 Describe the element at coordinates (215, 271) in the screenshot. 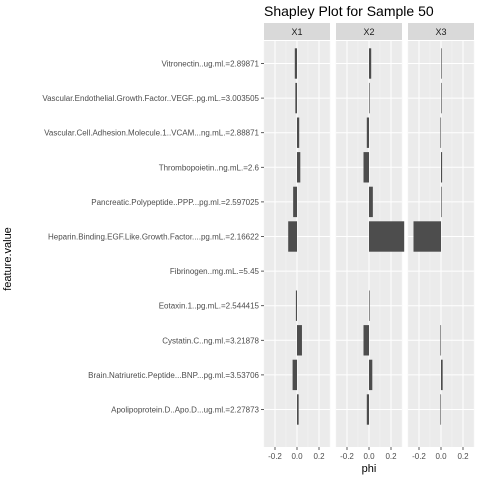

I see `y-tick-label: Fibrinogen..mg.mL.=5.45` at that location.